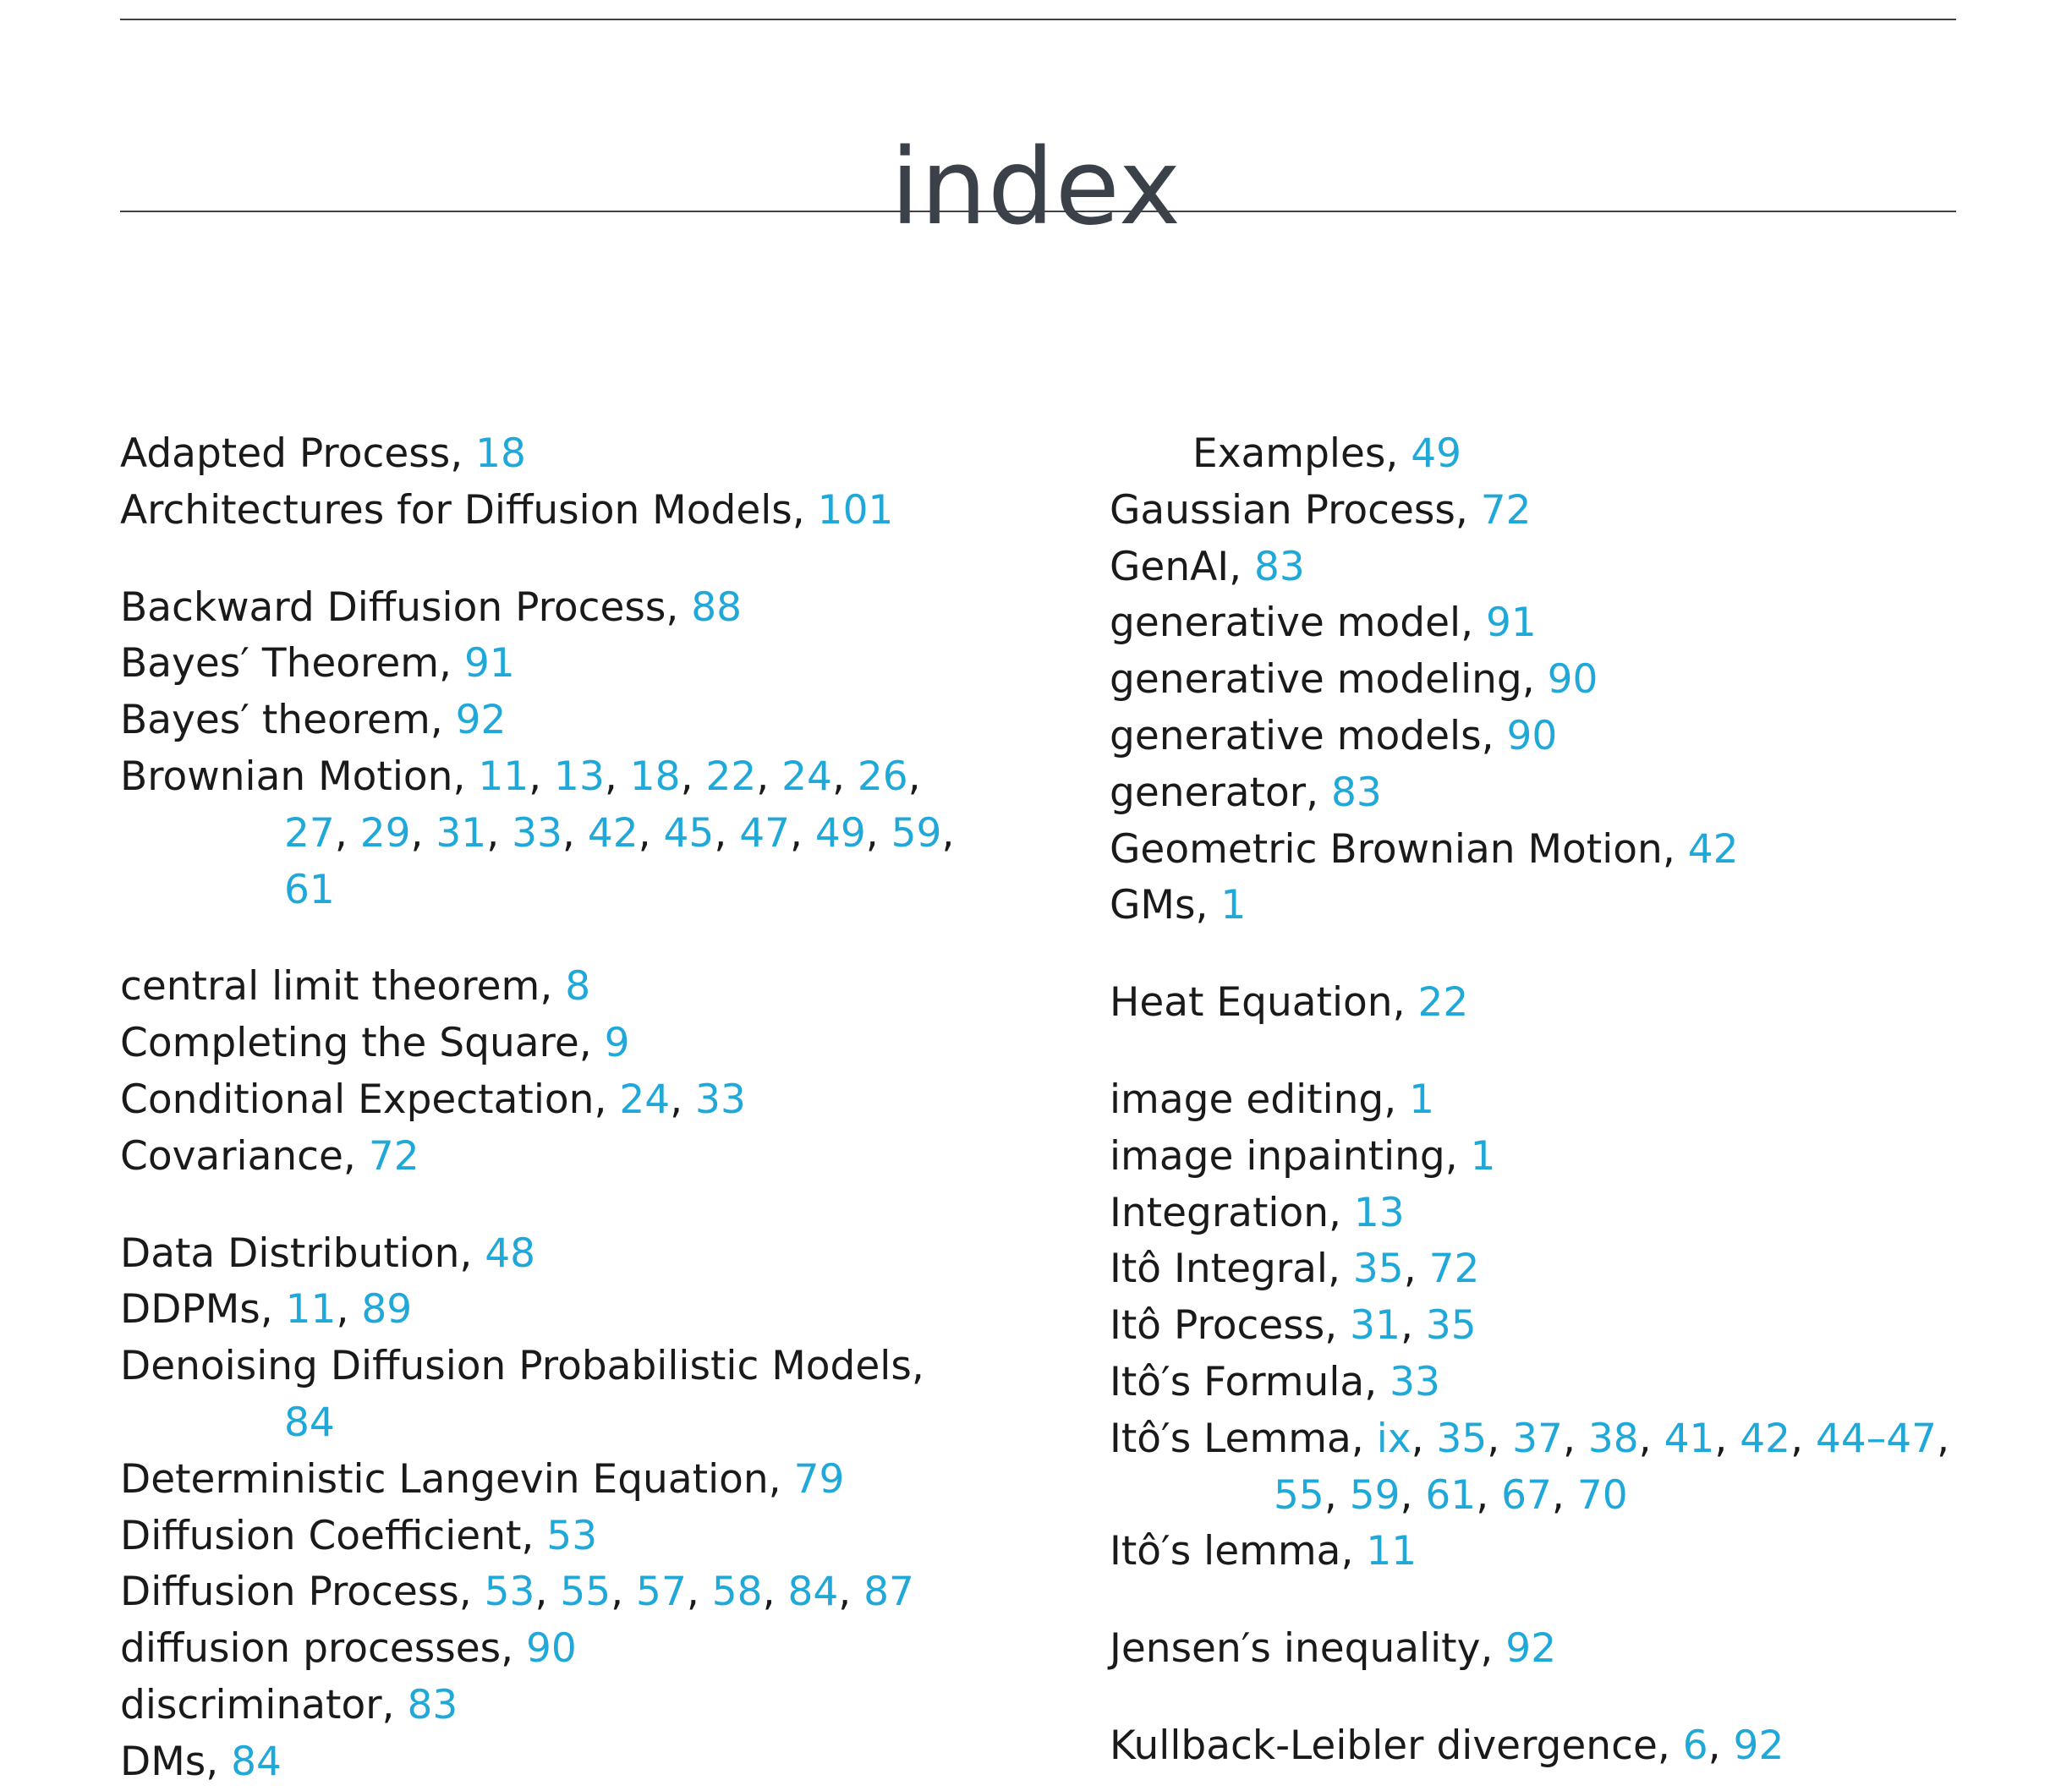  What do you see at coordinates (280, 663) in the screenshot?
I see `index-term: Bayes′ Theorem` at bounding box center [280, 663].